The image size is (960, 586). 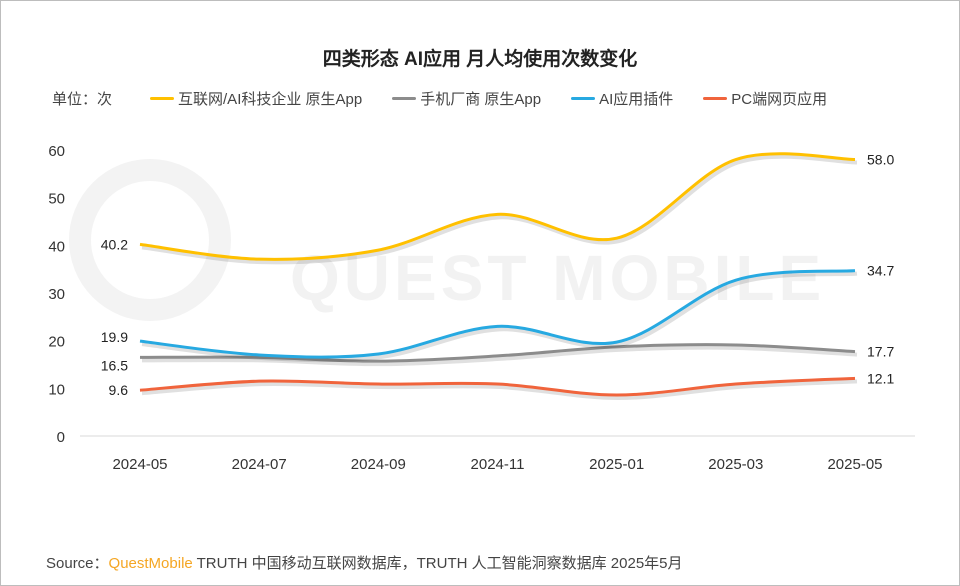 What do you see at coordinates (61, 437) in the screenshot?
I see `y-tick-label: 0` at bounding box center [61, 437].